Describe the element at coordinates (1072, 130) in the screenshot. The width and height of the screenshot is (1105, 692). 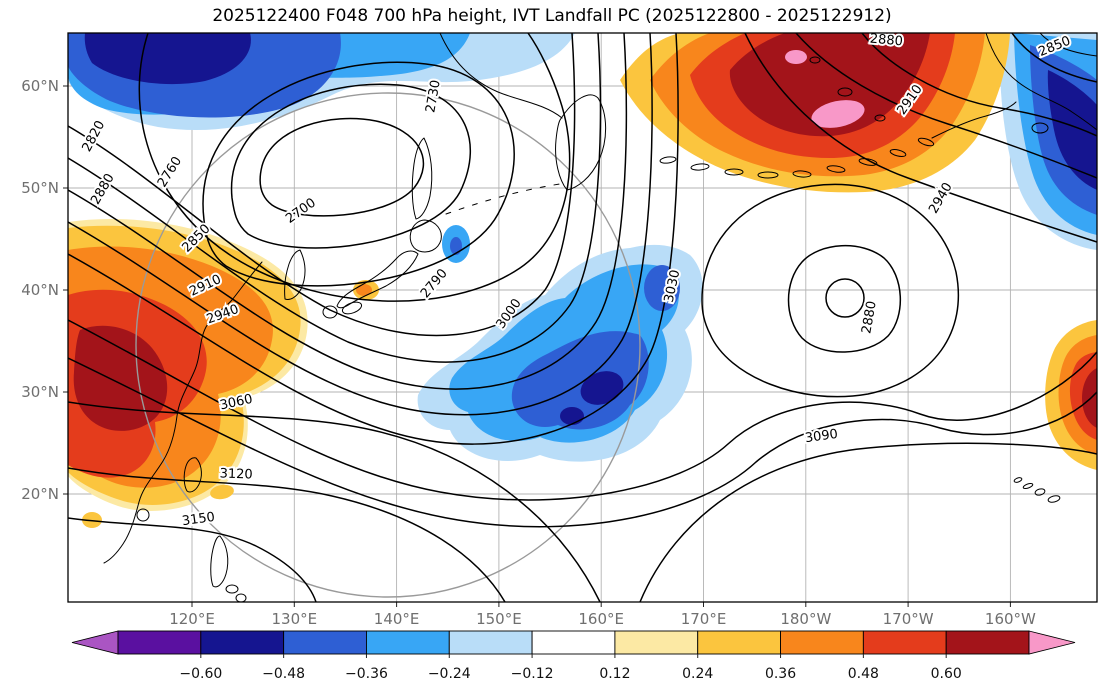
I see `shaded-region-negative-ne` at that location.